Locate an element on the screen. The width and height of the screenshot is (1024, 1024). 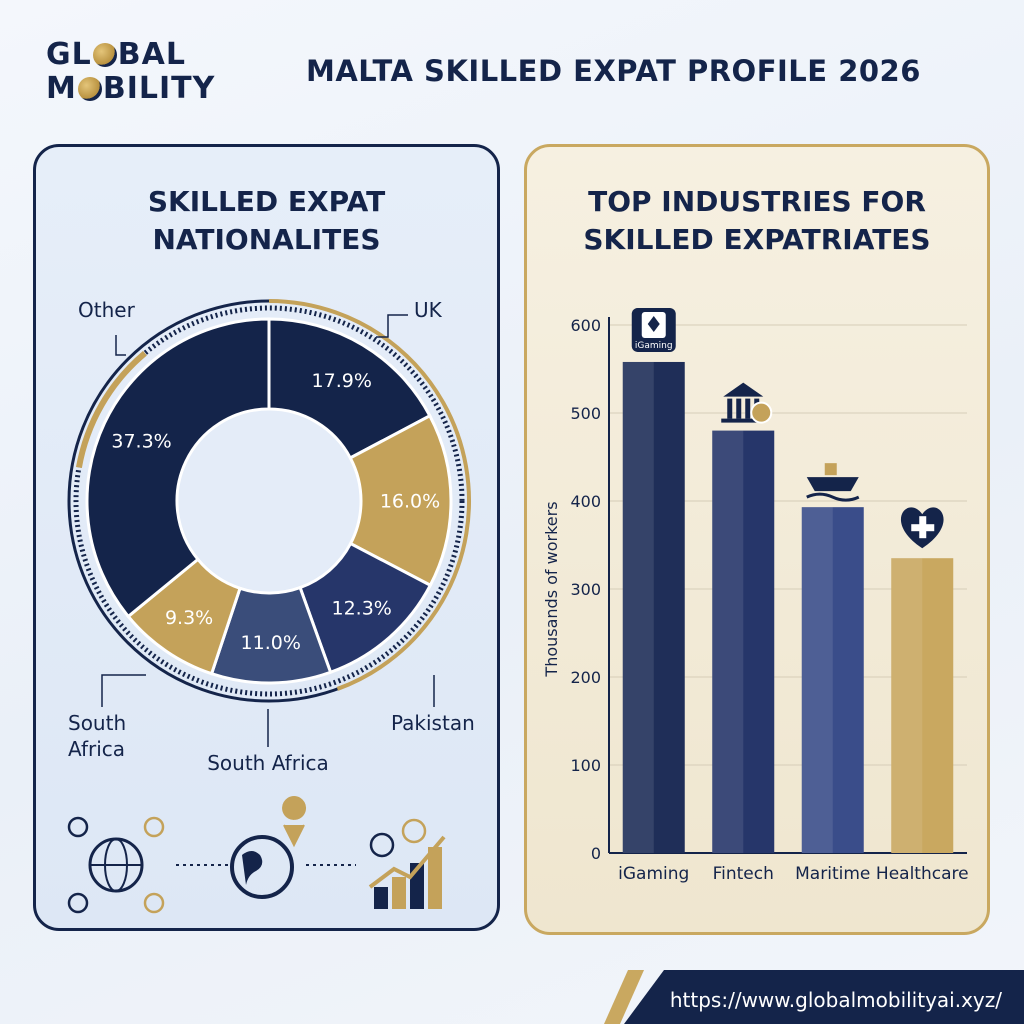
y-tick-label: 300 is located at coordinates (585, 589).